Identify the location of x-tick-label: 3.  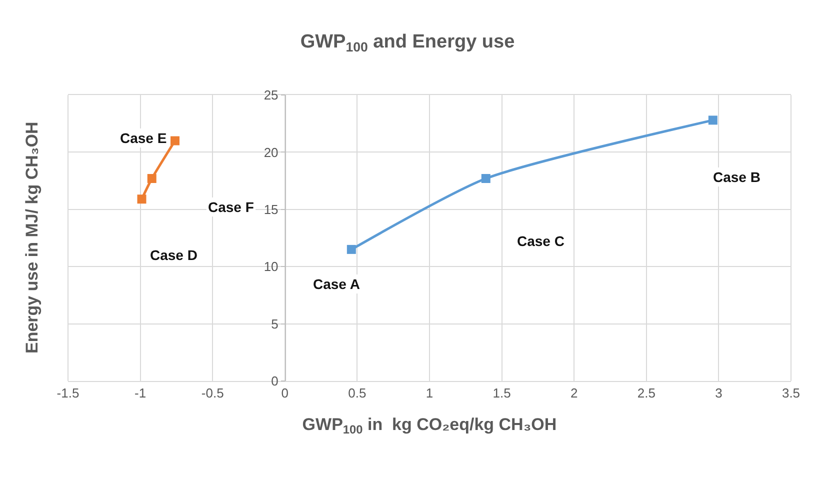
(718, 393).